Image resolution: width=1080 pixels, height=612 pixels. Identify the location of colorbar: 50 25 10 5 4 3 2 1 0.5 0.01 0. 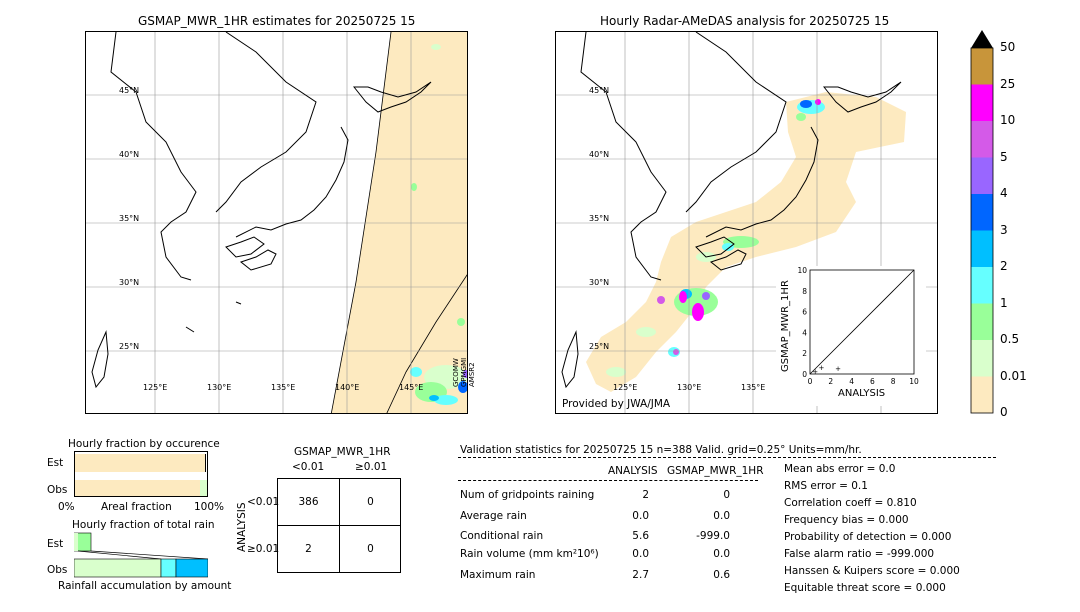
(1020, 224).